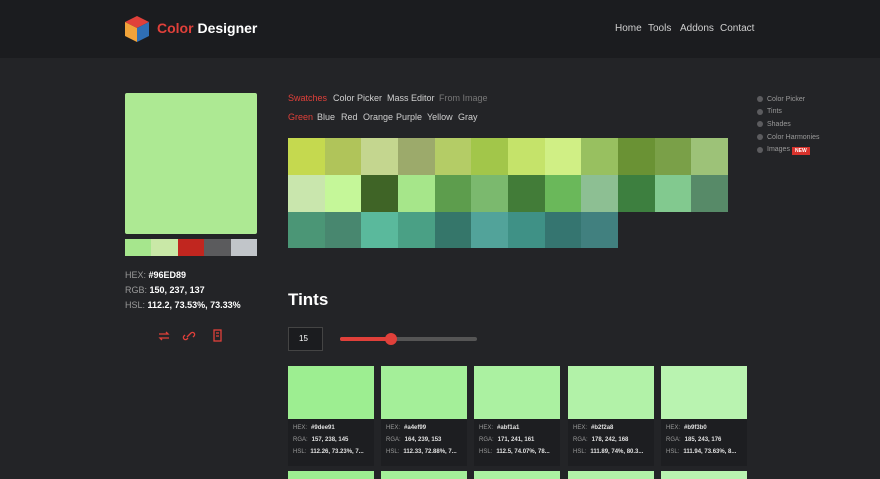 The height and width of the screenshot is (479, 880). Describe the element at coordinates (686, 428) in the screenshot. I see `tint-row: HEX: #b9f3b0` at that location.